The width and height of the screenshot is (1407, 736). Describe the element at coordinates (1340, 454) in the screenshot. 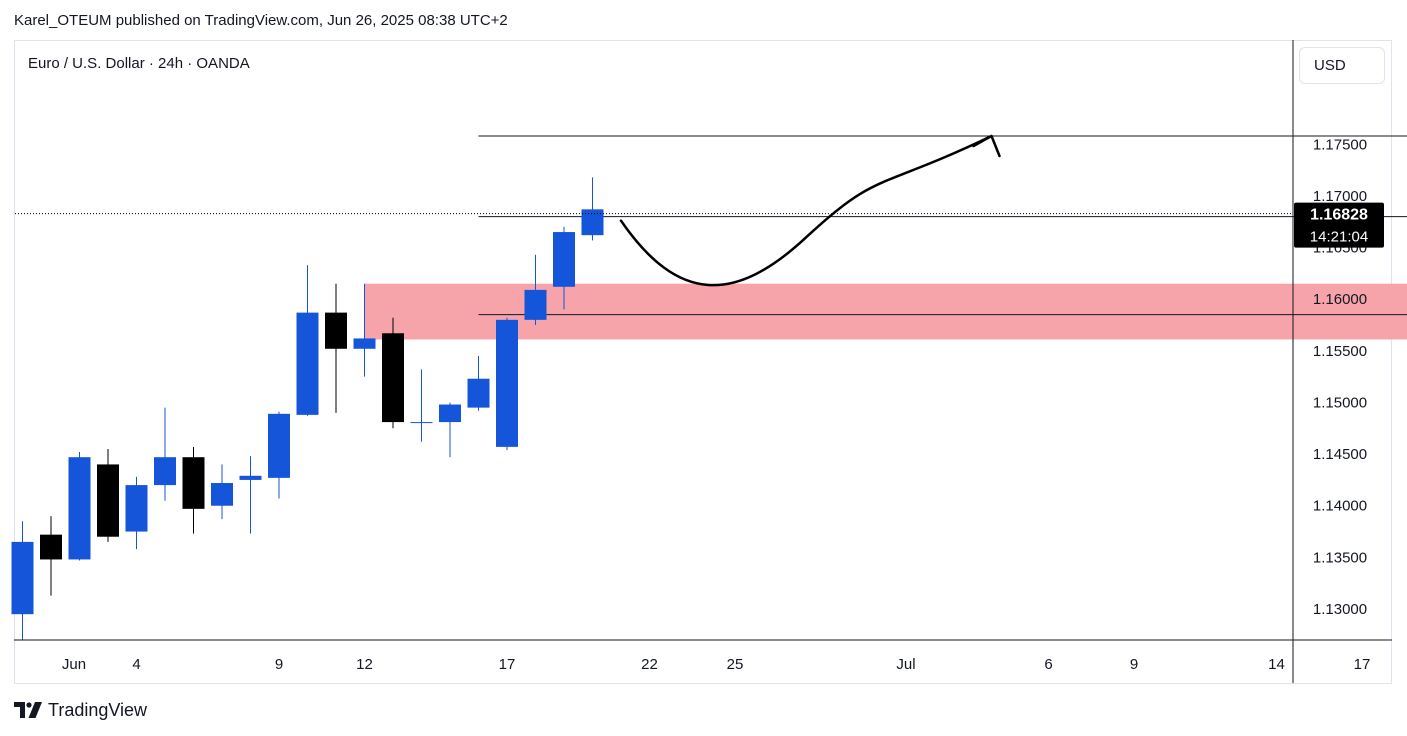

I see `y-tick-label: 1.14500` at that location.